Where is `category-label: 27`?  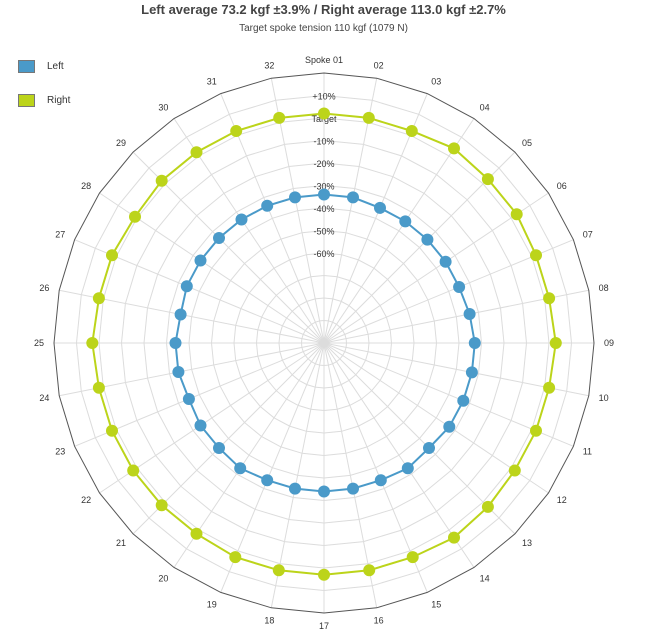 category-label: 27 is located at coordinates (60, 235).